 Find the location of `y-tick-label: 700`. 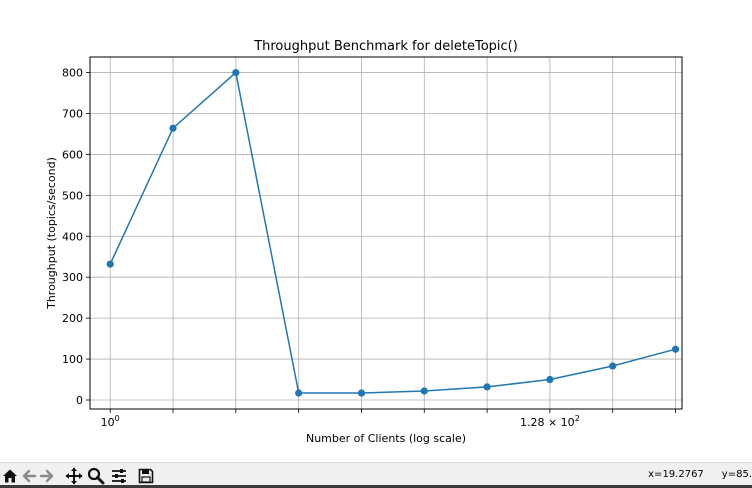

y-tick-label: 700 is located at coordinates (72, 113).